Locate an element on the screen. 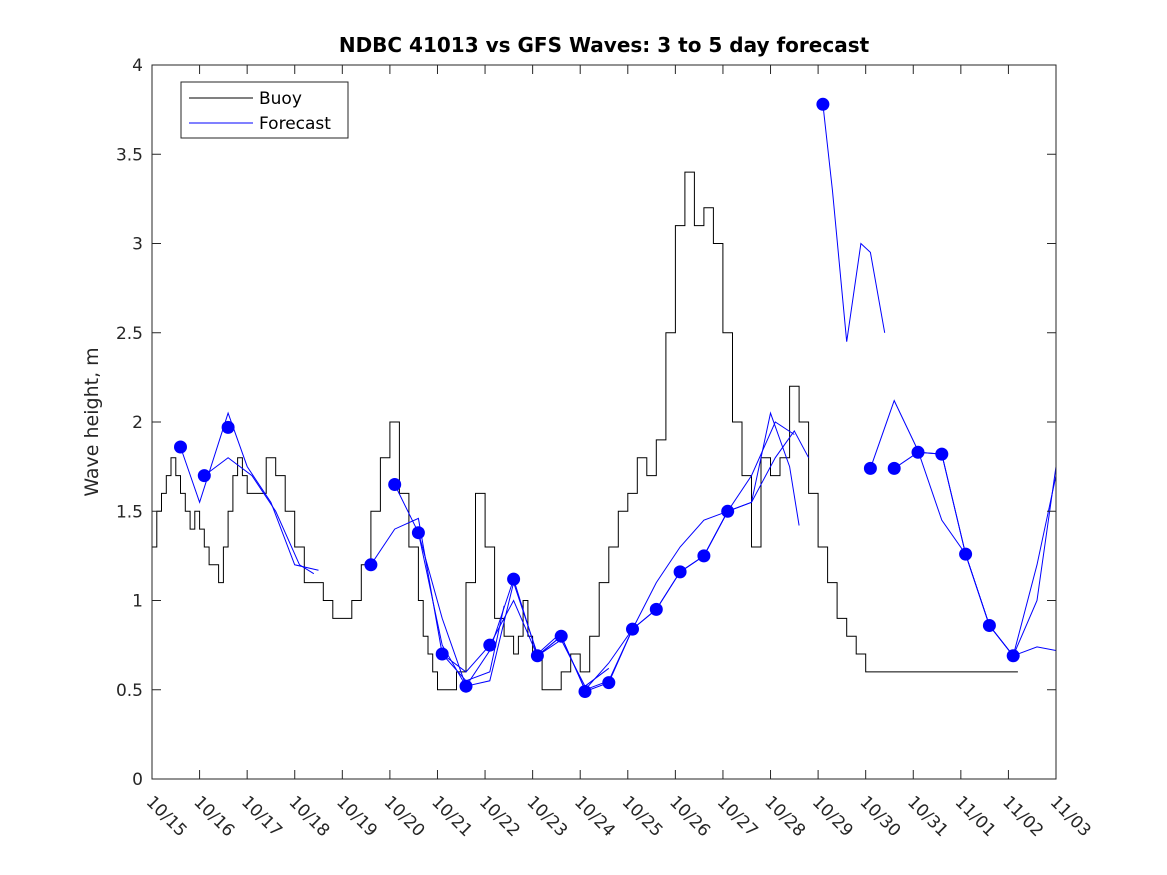 This screenshot has height=875, width=1167. x-tick-label: 10/24 is located at coordinates (594, 816).